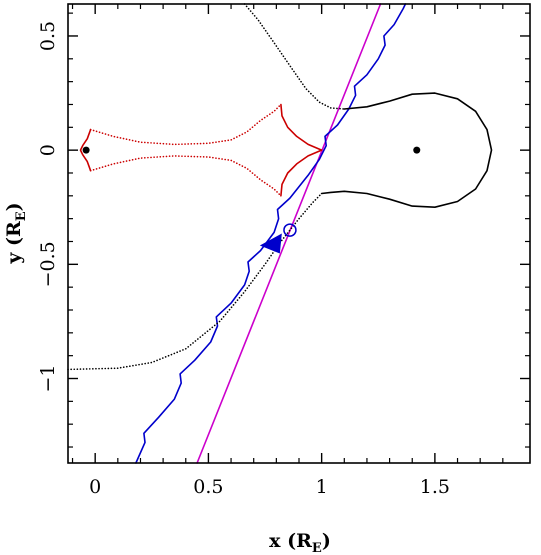 The image size is (541, 555). I want to click on x-tick-label-0: 0, so click(95, 487).